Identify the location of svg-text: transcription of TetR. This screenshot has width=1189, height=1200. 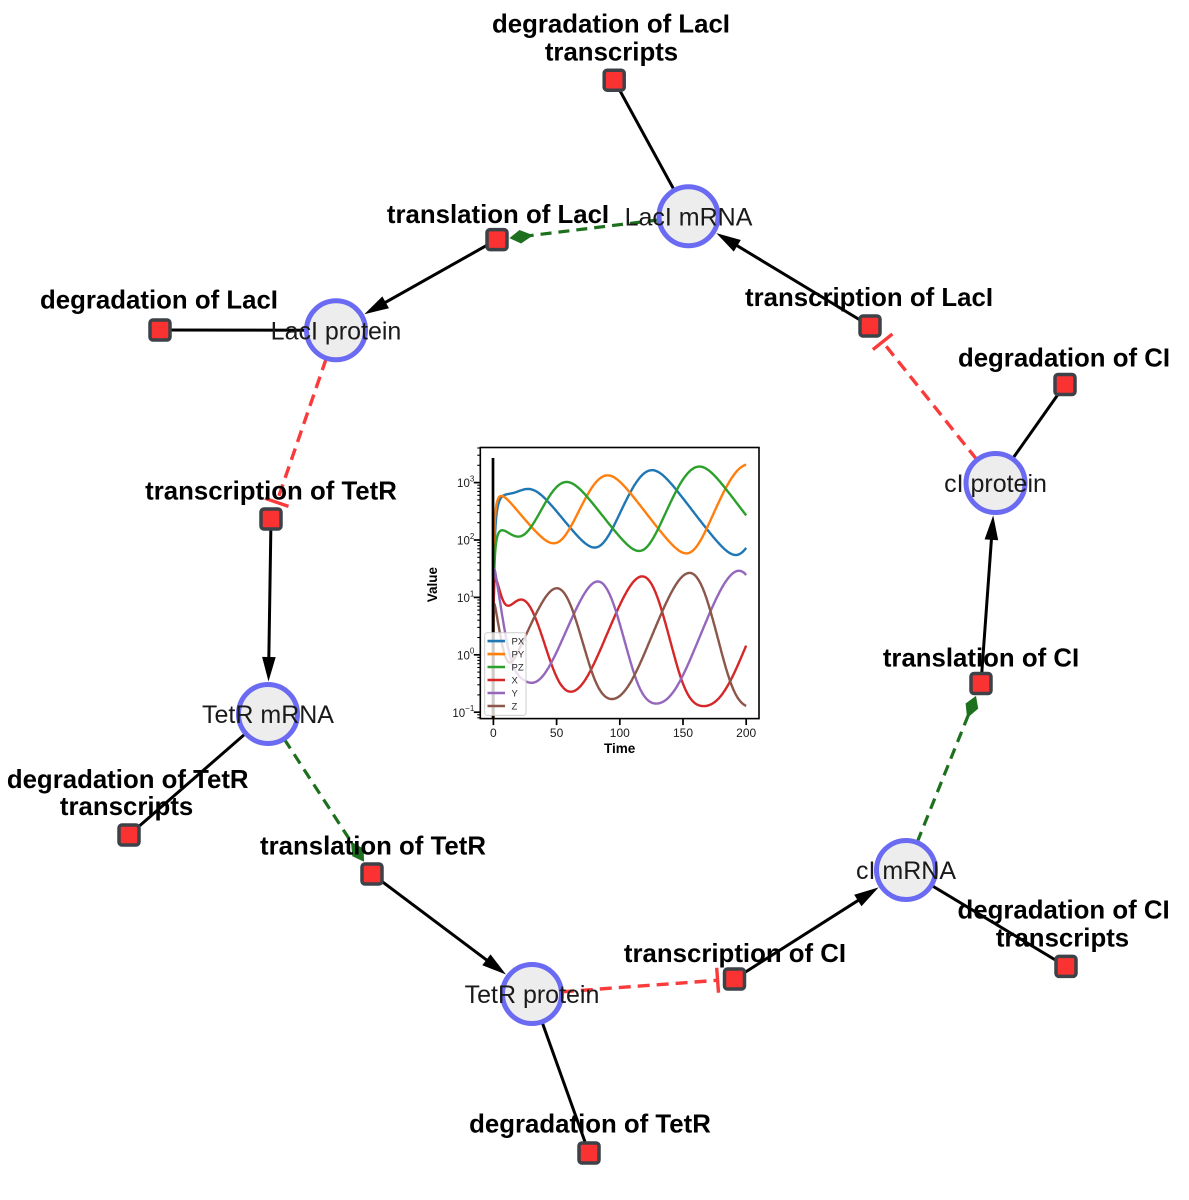
(271, 491).